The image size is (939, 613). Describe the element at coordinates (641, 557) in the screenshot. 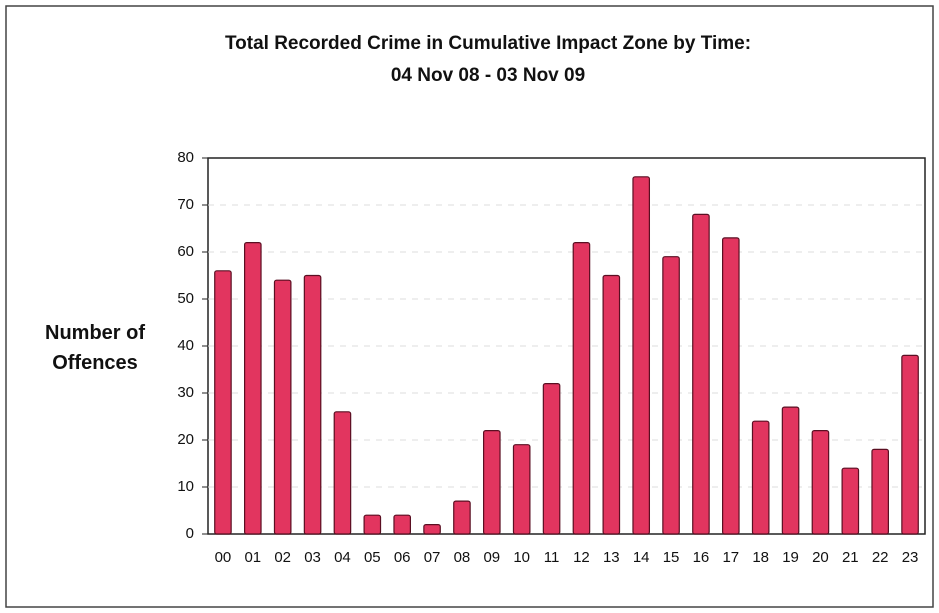

I see `x-tick-label: 14` at that location.